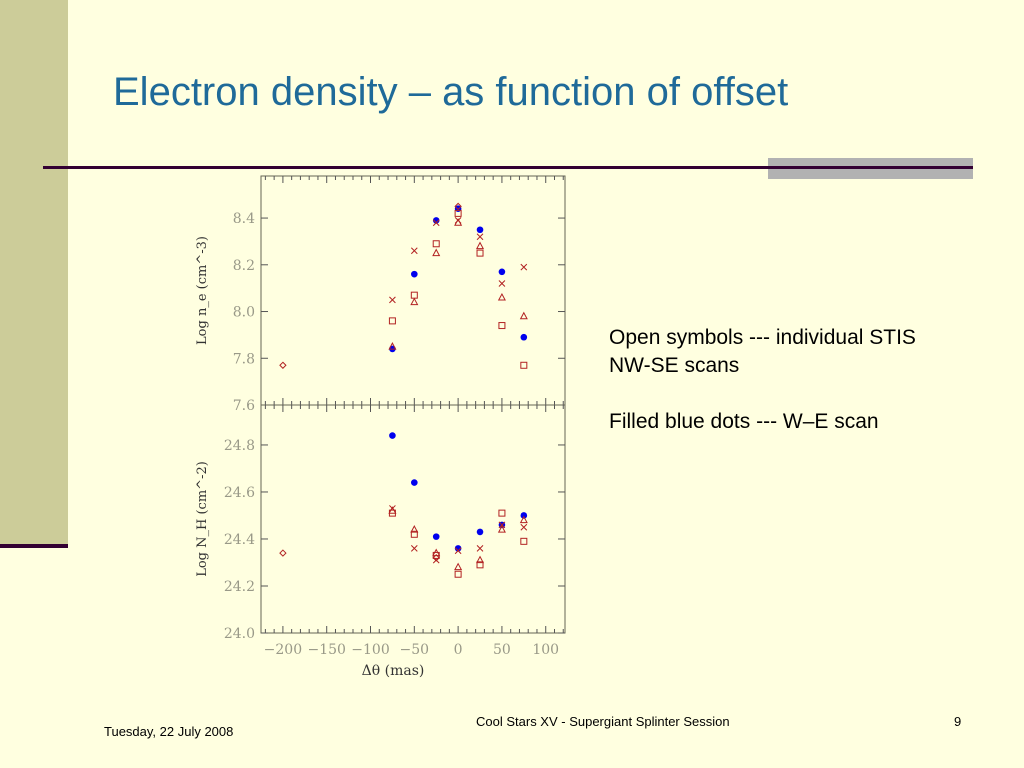 The width and height of the screenshot is (1024, 768). What do you see at coordinates (244, 406) in the screenshot?
I see `y-tick-label: 7.6` at bounding box center [244, 406].